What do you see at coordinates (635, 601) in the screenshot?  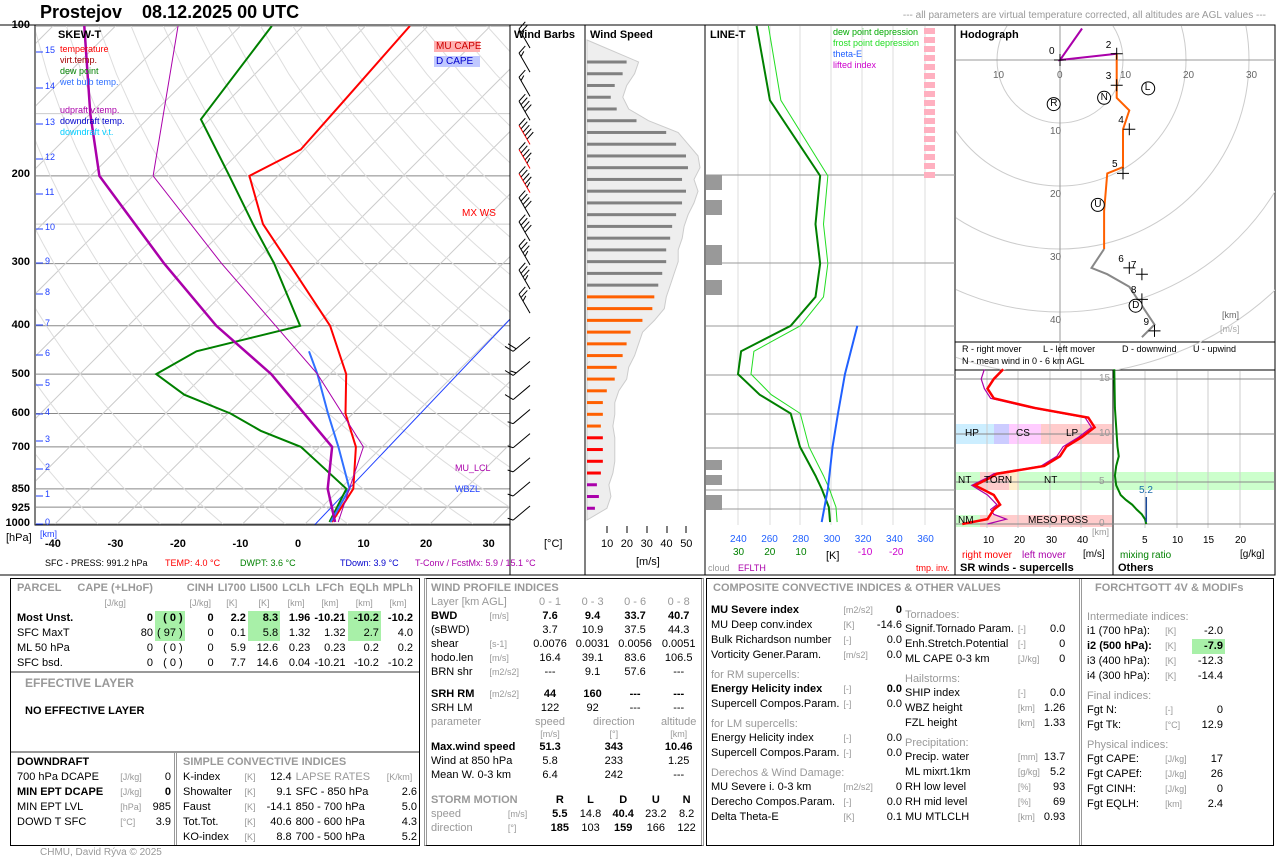 I see `layer-col: 0 - 6` at bounding box center [635, 601].